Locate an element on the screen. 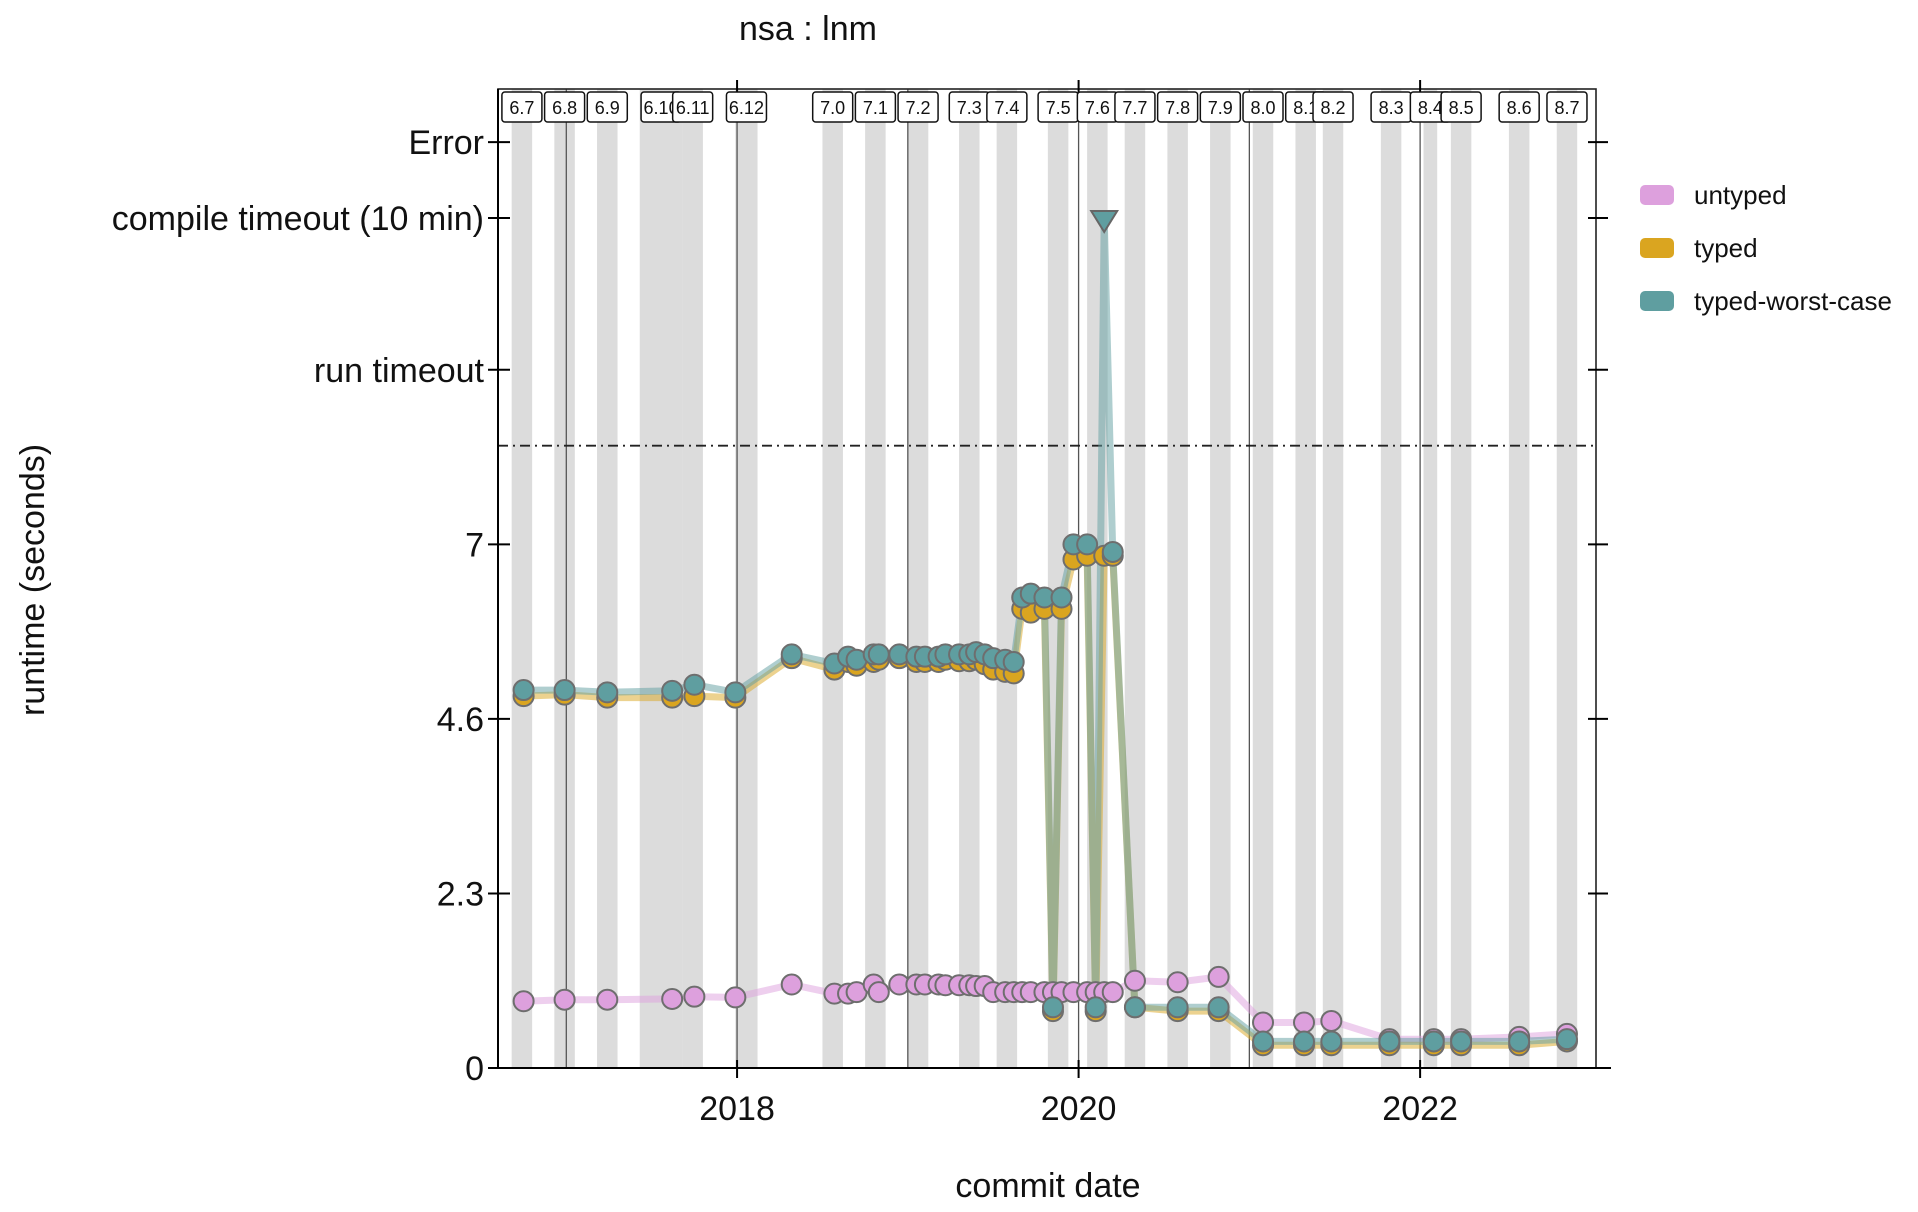  y-tick-label: run timeout is located at coordinates (399, 371).